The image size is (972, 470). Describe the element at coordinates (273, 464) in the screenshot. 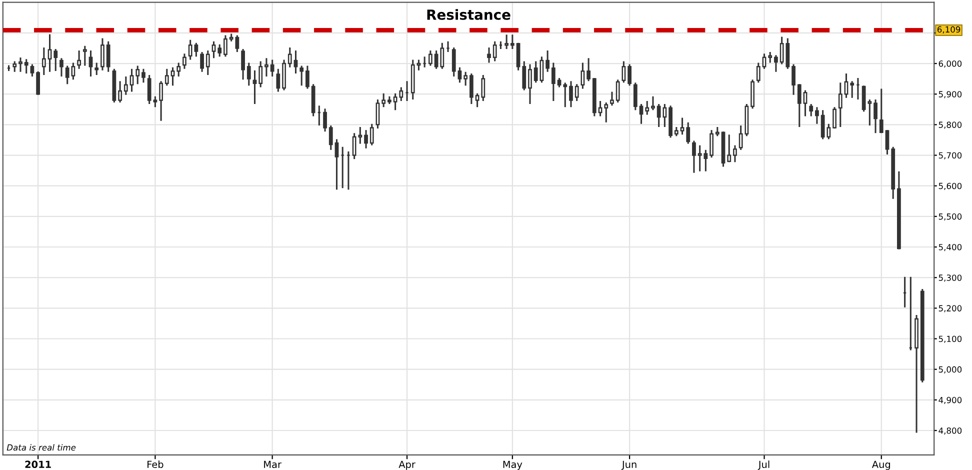

I see `x-tick-label: Mar` at that location.